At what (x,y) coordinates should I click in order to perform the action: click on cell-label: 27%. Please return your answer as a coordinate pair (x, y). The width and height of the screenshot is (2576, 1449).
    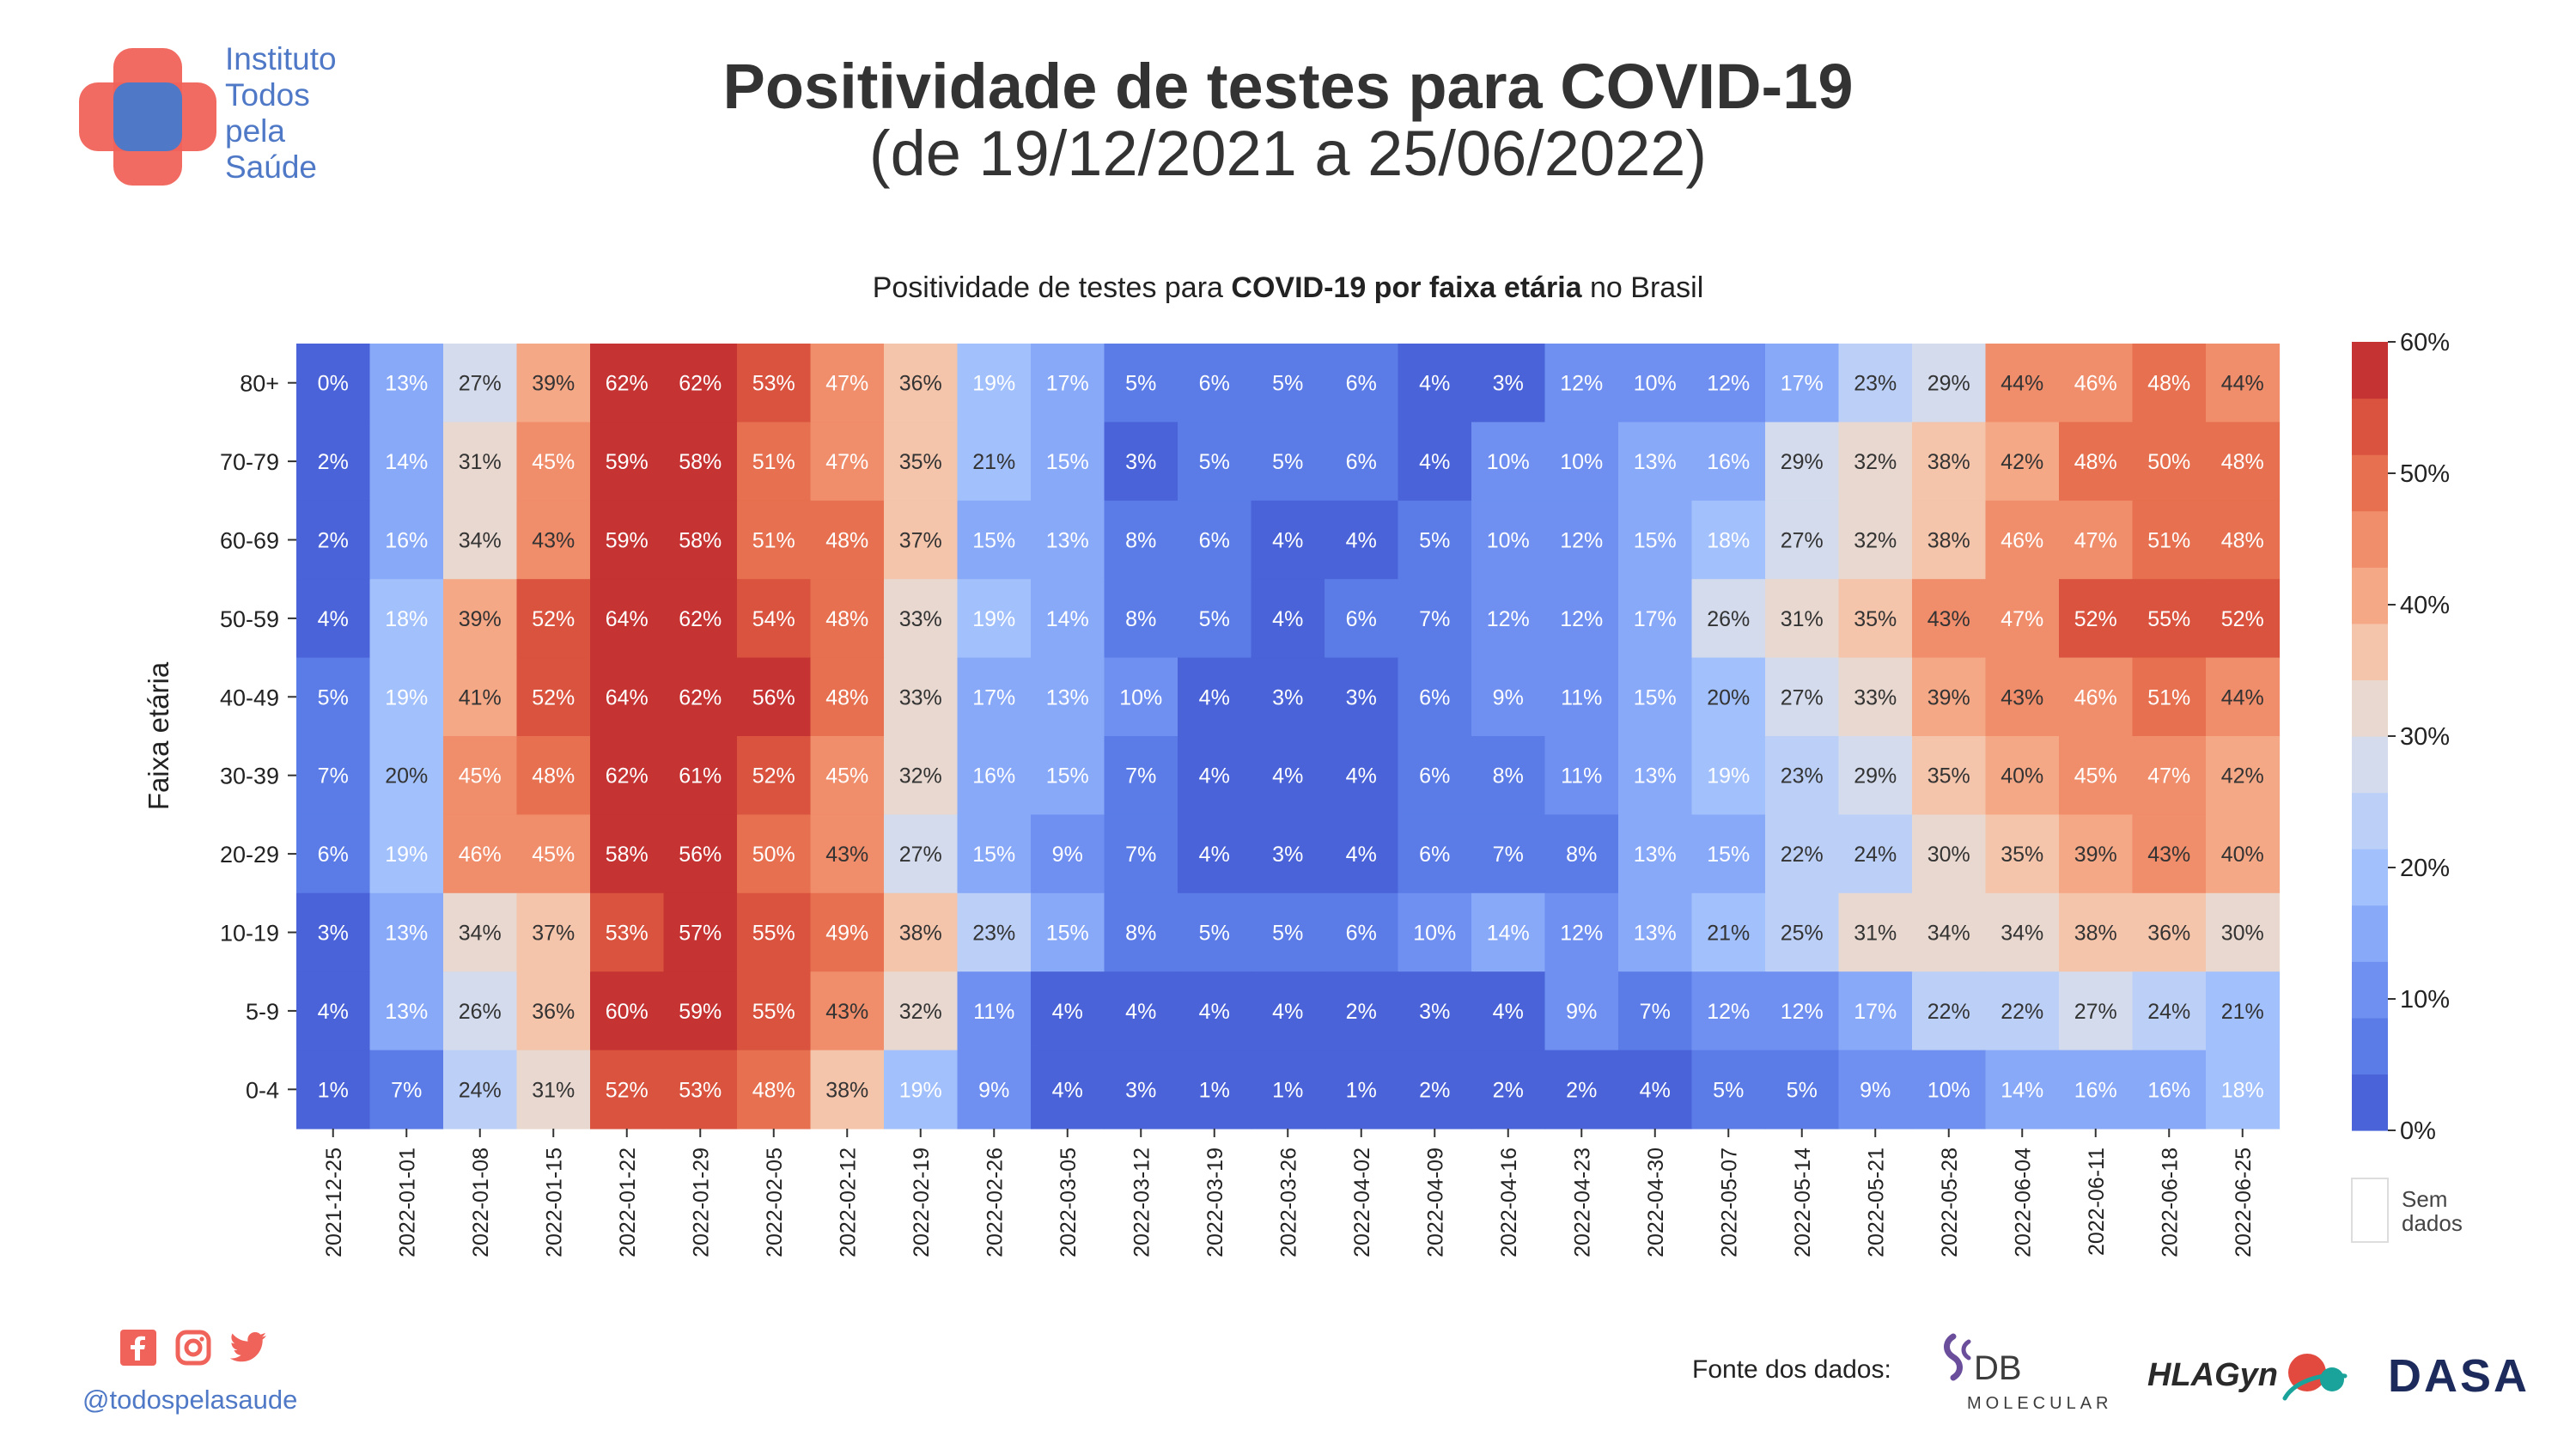
    Looking at the image, I should click on (1802, 697).